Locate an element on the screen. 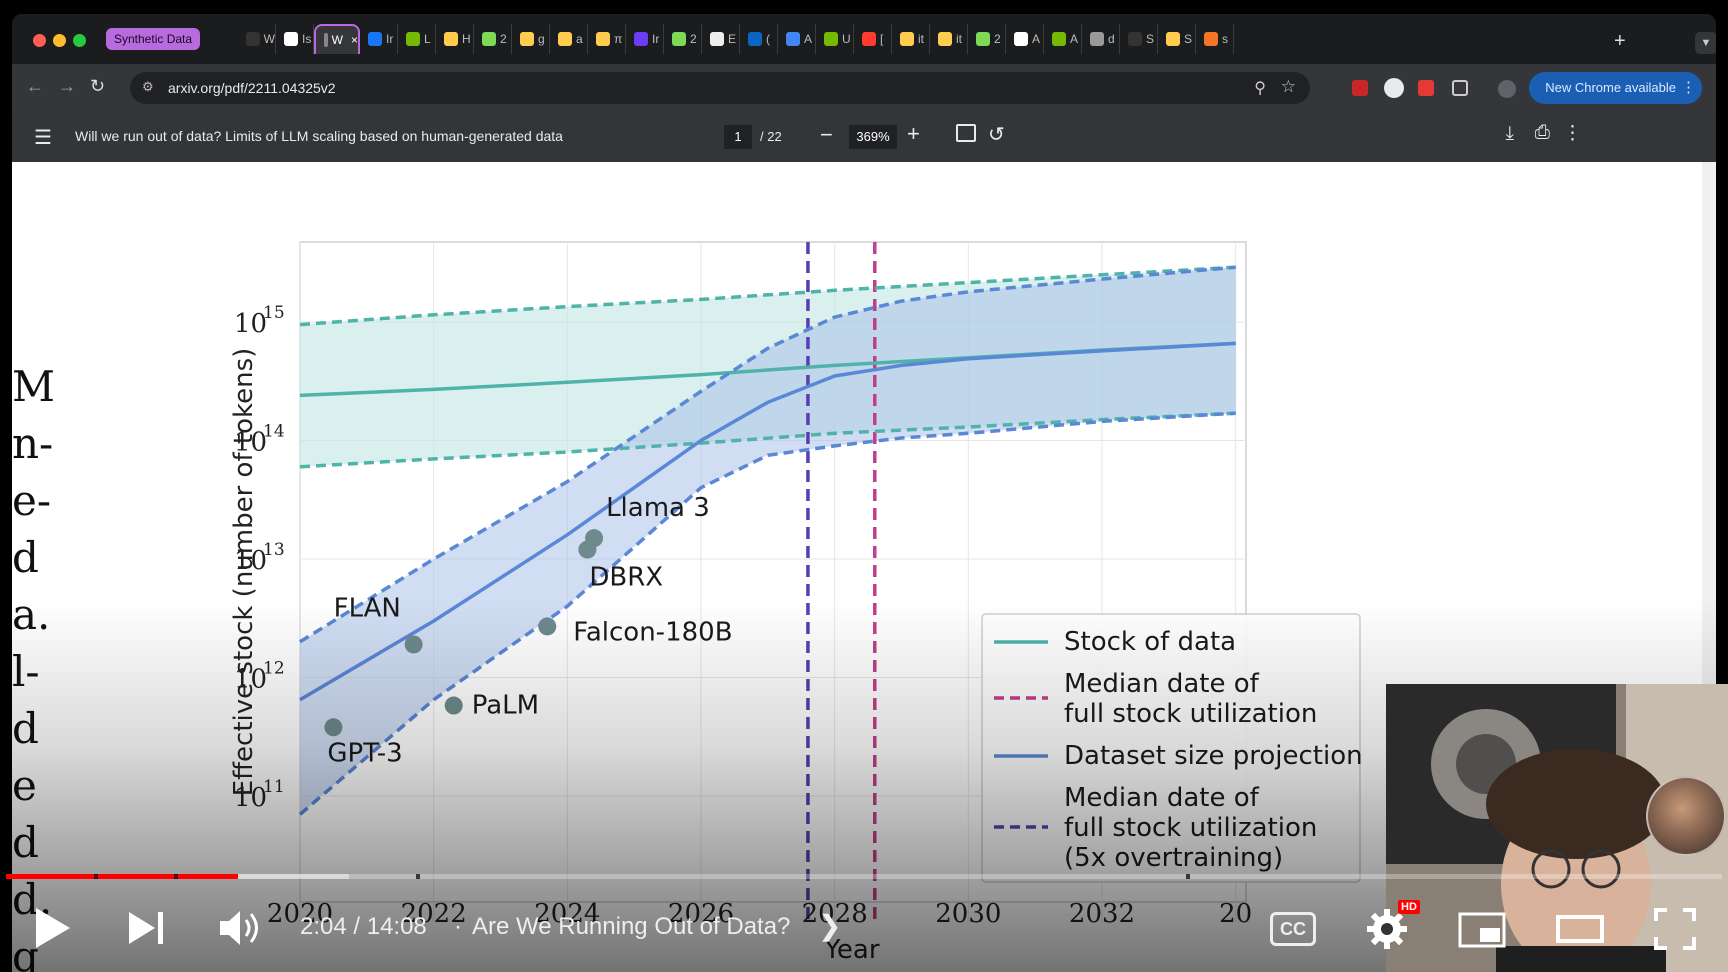 The image size is (1728, 972). volume-button is located at coordinates (240, 928).